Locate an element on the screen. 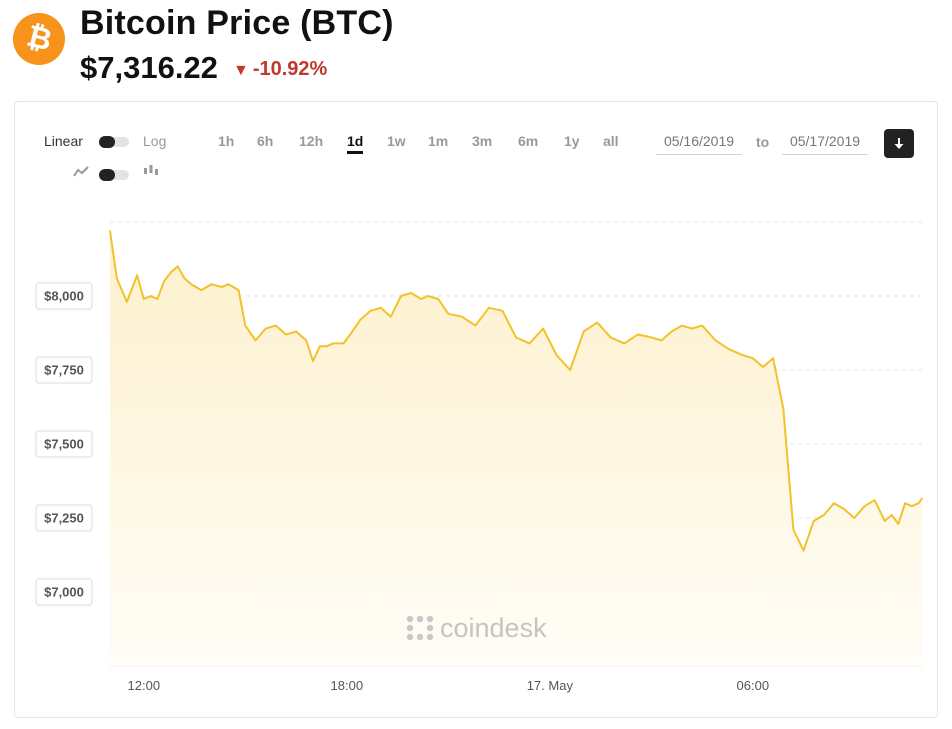 This screenshot has height=729, width=952. y-tick: $7,500 is located at coordinates (64, 444).